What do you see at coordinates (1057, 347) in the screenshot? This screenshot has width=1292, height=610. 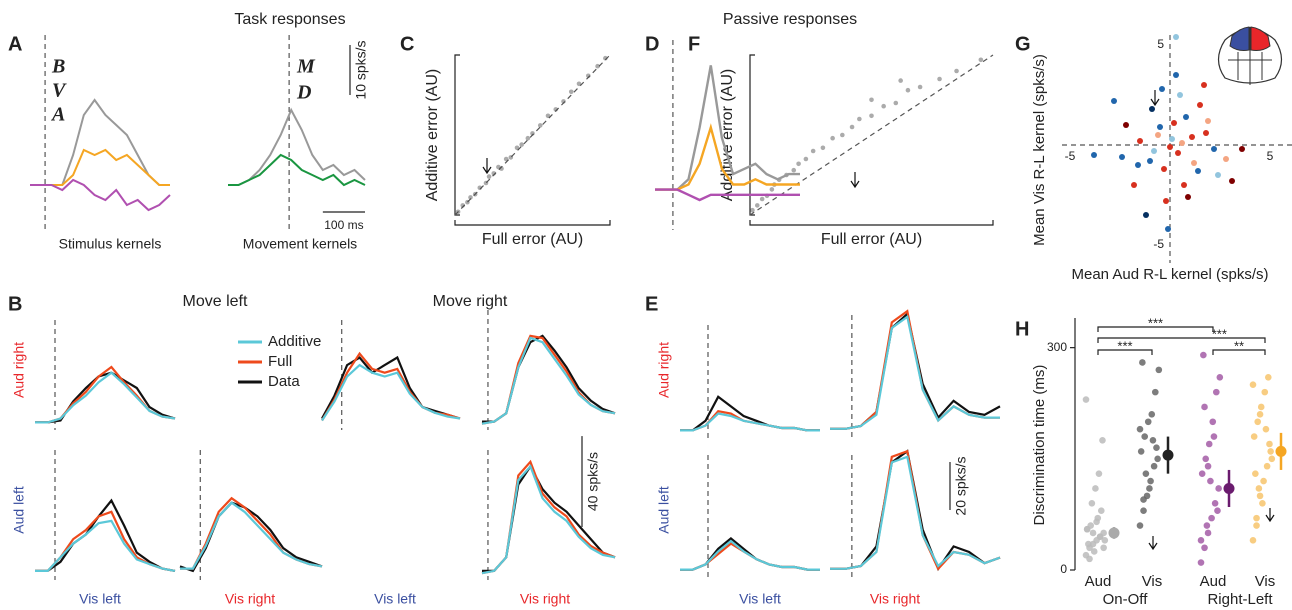 I see `y-tick-label: 300` at bounding box center [1057, 347].